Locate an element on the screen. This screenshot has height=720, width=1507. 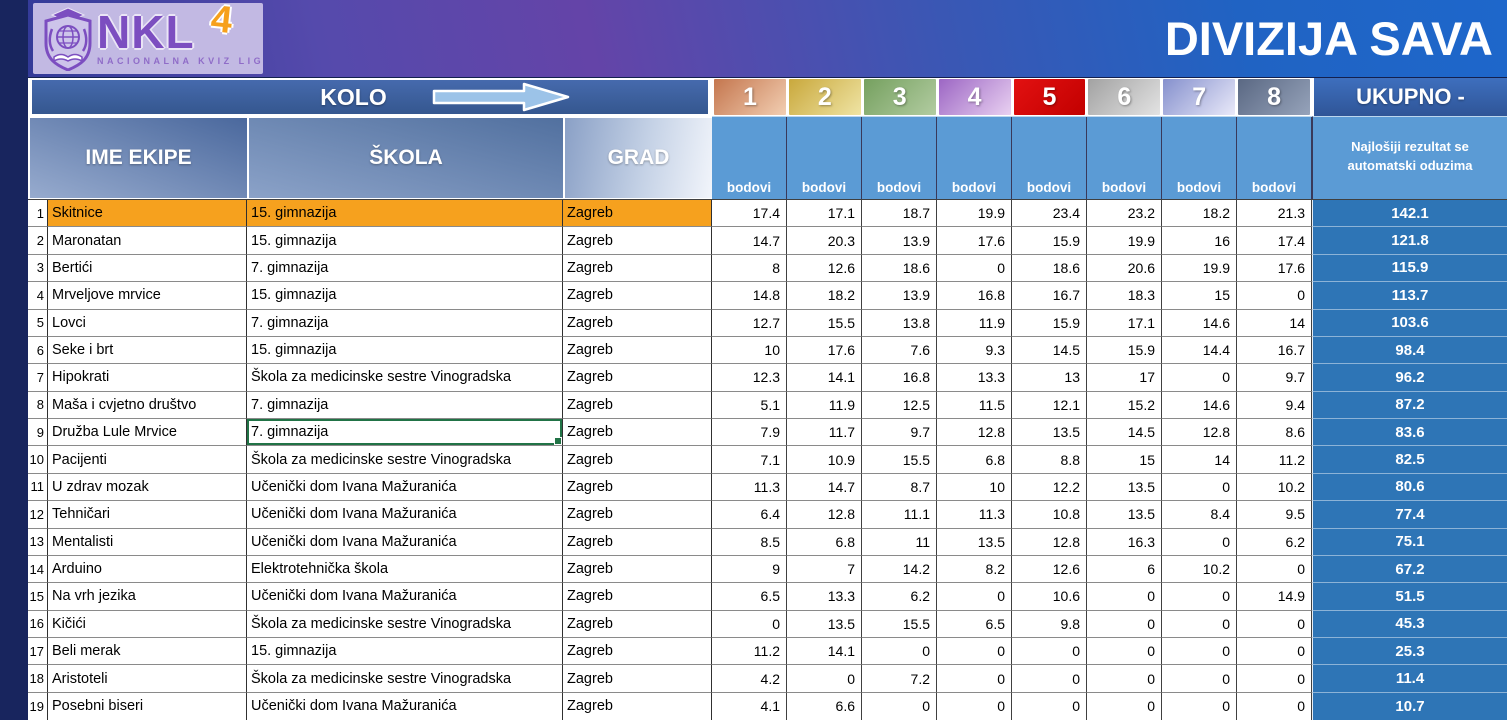
score-cell: 11.3 is located at coordinates (974, 515).